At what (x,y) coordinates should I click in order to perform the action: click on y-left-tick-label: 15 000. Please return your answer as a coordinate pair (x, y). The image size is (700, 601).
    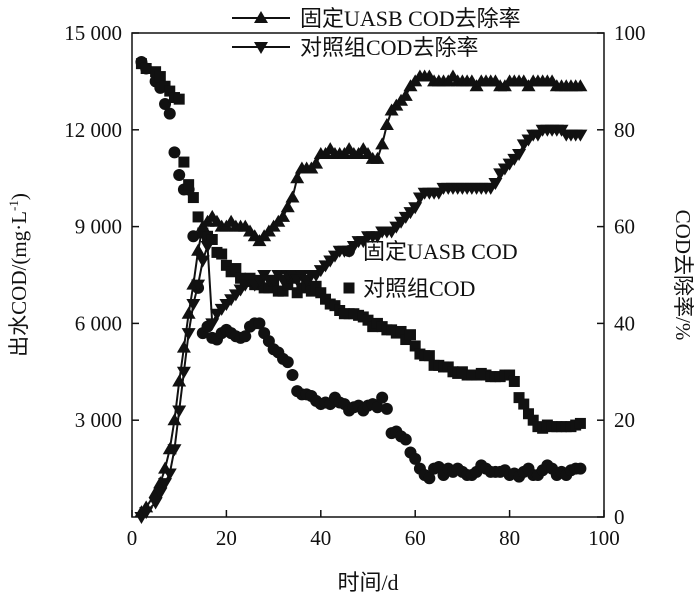
    Looking at the image, I should click on (93, 33).